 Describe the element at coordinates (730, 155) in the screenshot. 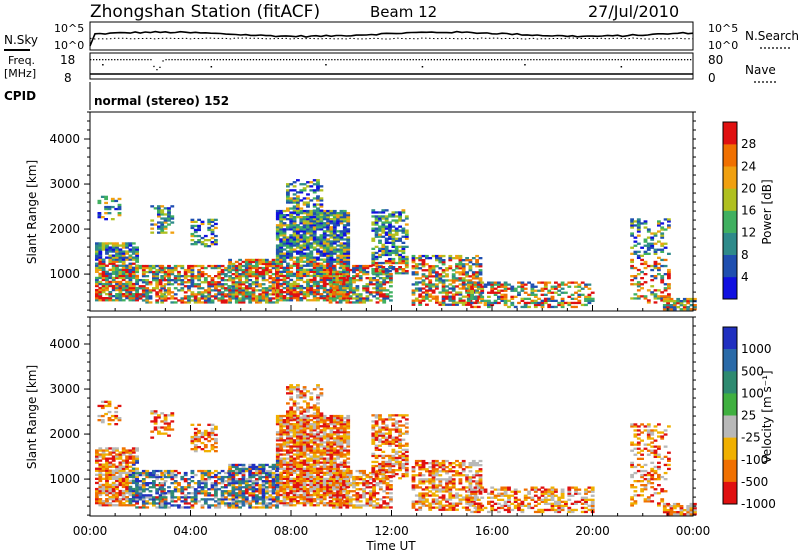

I see `colorbar-segment` at that location.